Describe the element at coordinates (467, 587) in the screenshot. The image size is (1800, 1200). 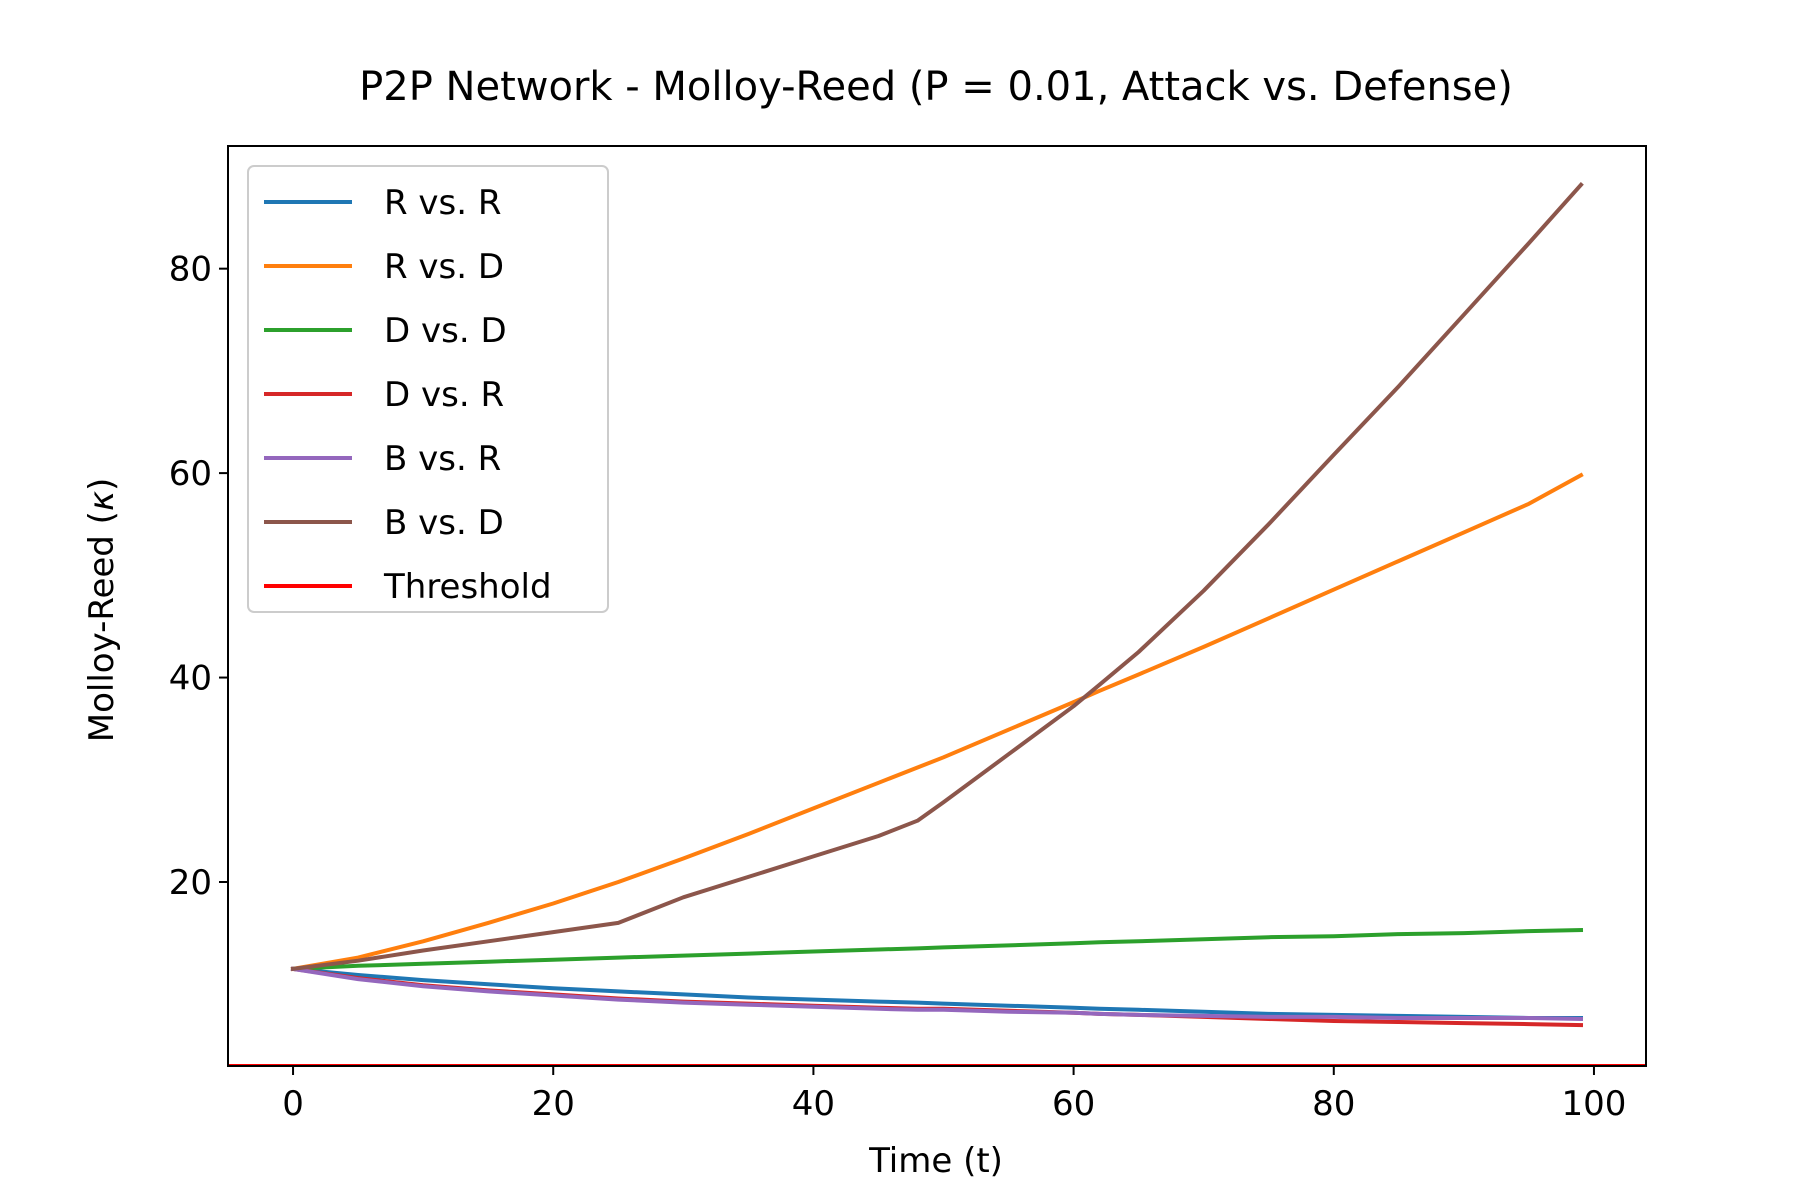
I see `legend-label-threshold: Threshold` at that location.